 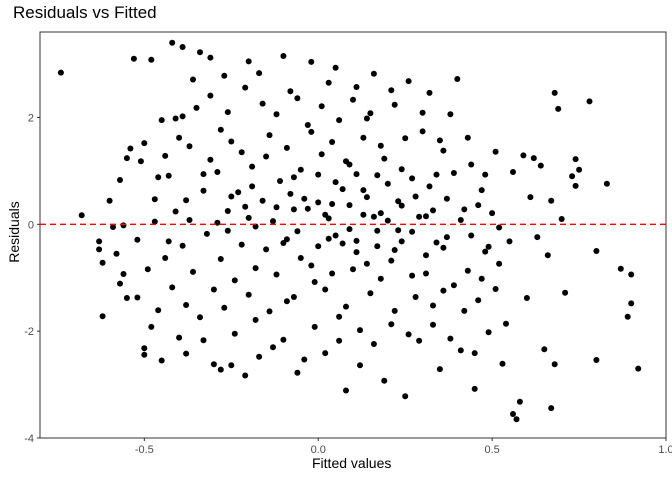 What do you see at coordinates (85, 12) in the screenshot?
I see `chart-title: Residuals vs Fitted` at bounding box center [85, 12].